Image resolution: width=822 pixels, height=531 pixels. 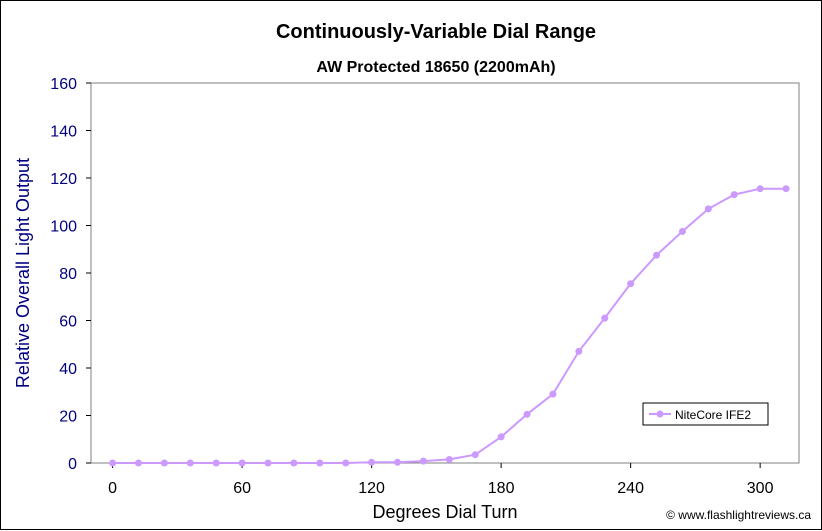 What do you see at coordinates (242, 488) in the screenshot?
I see `x-tick-label: 60` at bounding box center [242, 488].